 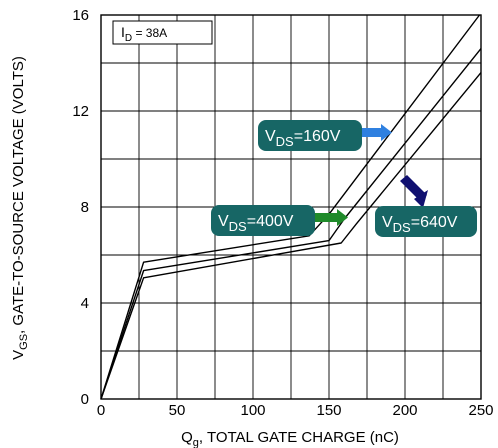 I want to click on label-vds-400v-main: V, so click(x=223, y=221).